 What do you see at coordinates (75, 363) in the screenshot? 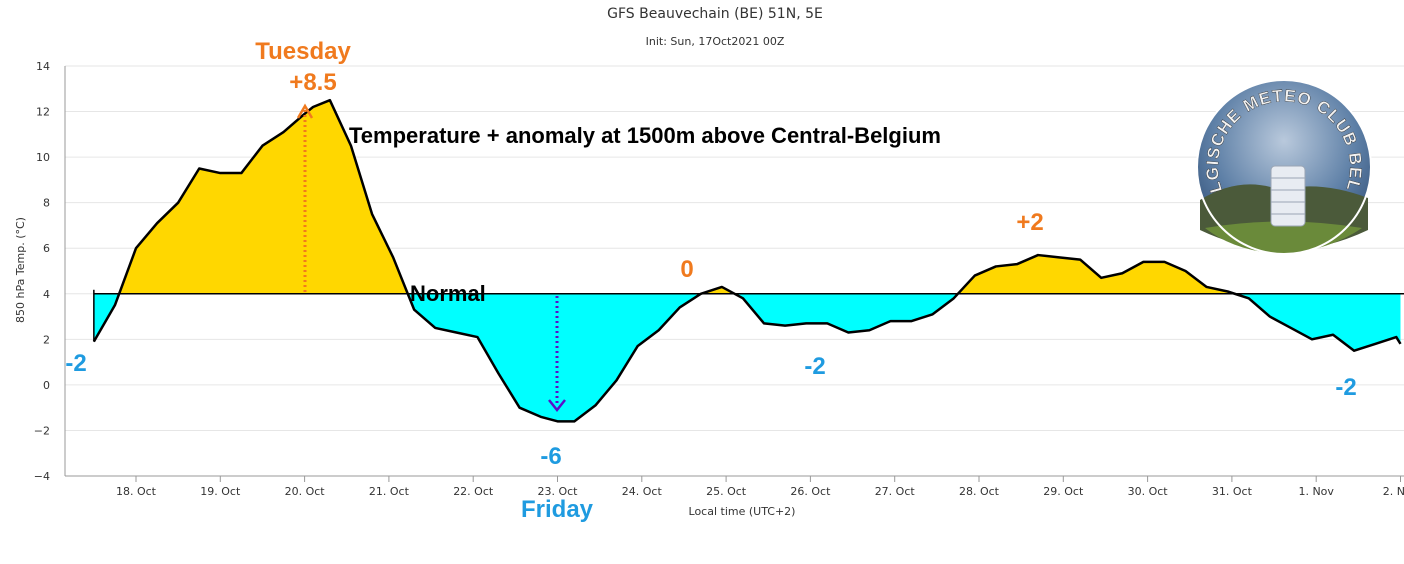
I see `minus2-label-start: -2` at bounding box center [75, 363].